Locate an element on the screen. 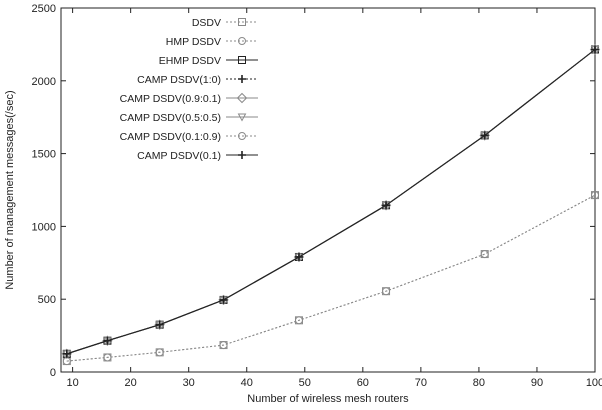 This screenshot has height=410, width=602. x-tick-label: 50 is located at coordinates (305, 383).